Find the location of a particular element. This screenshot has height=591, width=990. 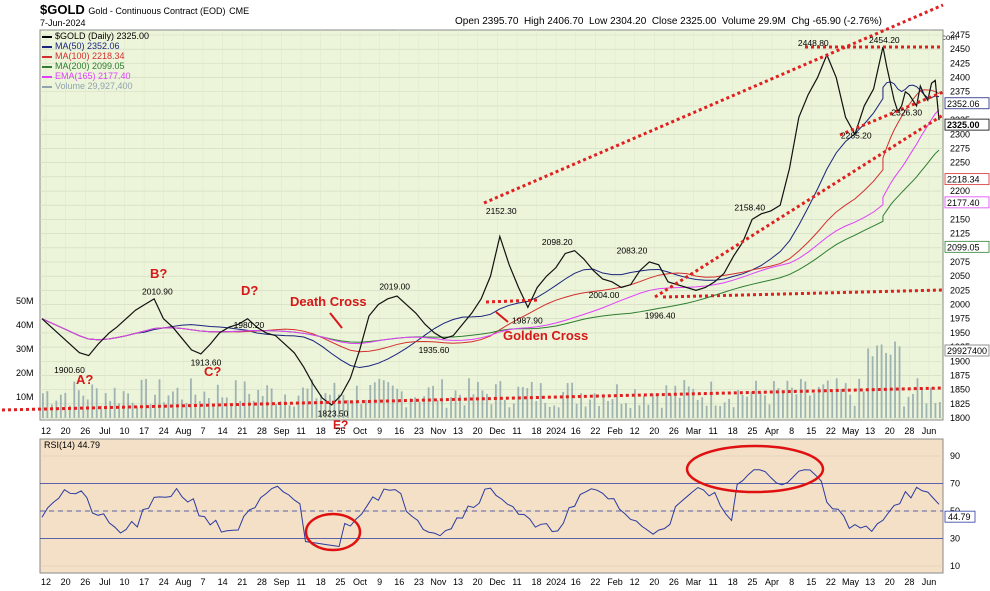

x-tick-label: 7 is located at coordinates (202, 431).